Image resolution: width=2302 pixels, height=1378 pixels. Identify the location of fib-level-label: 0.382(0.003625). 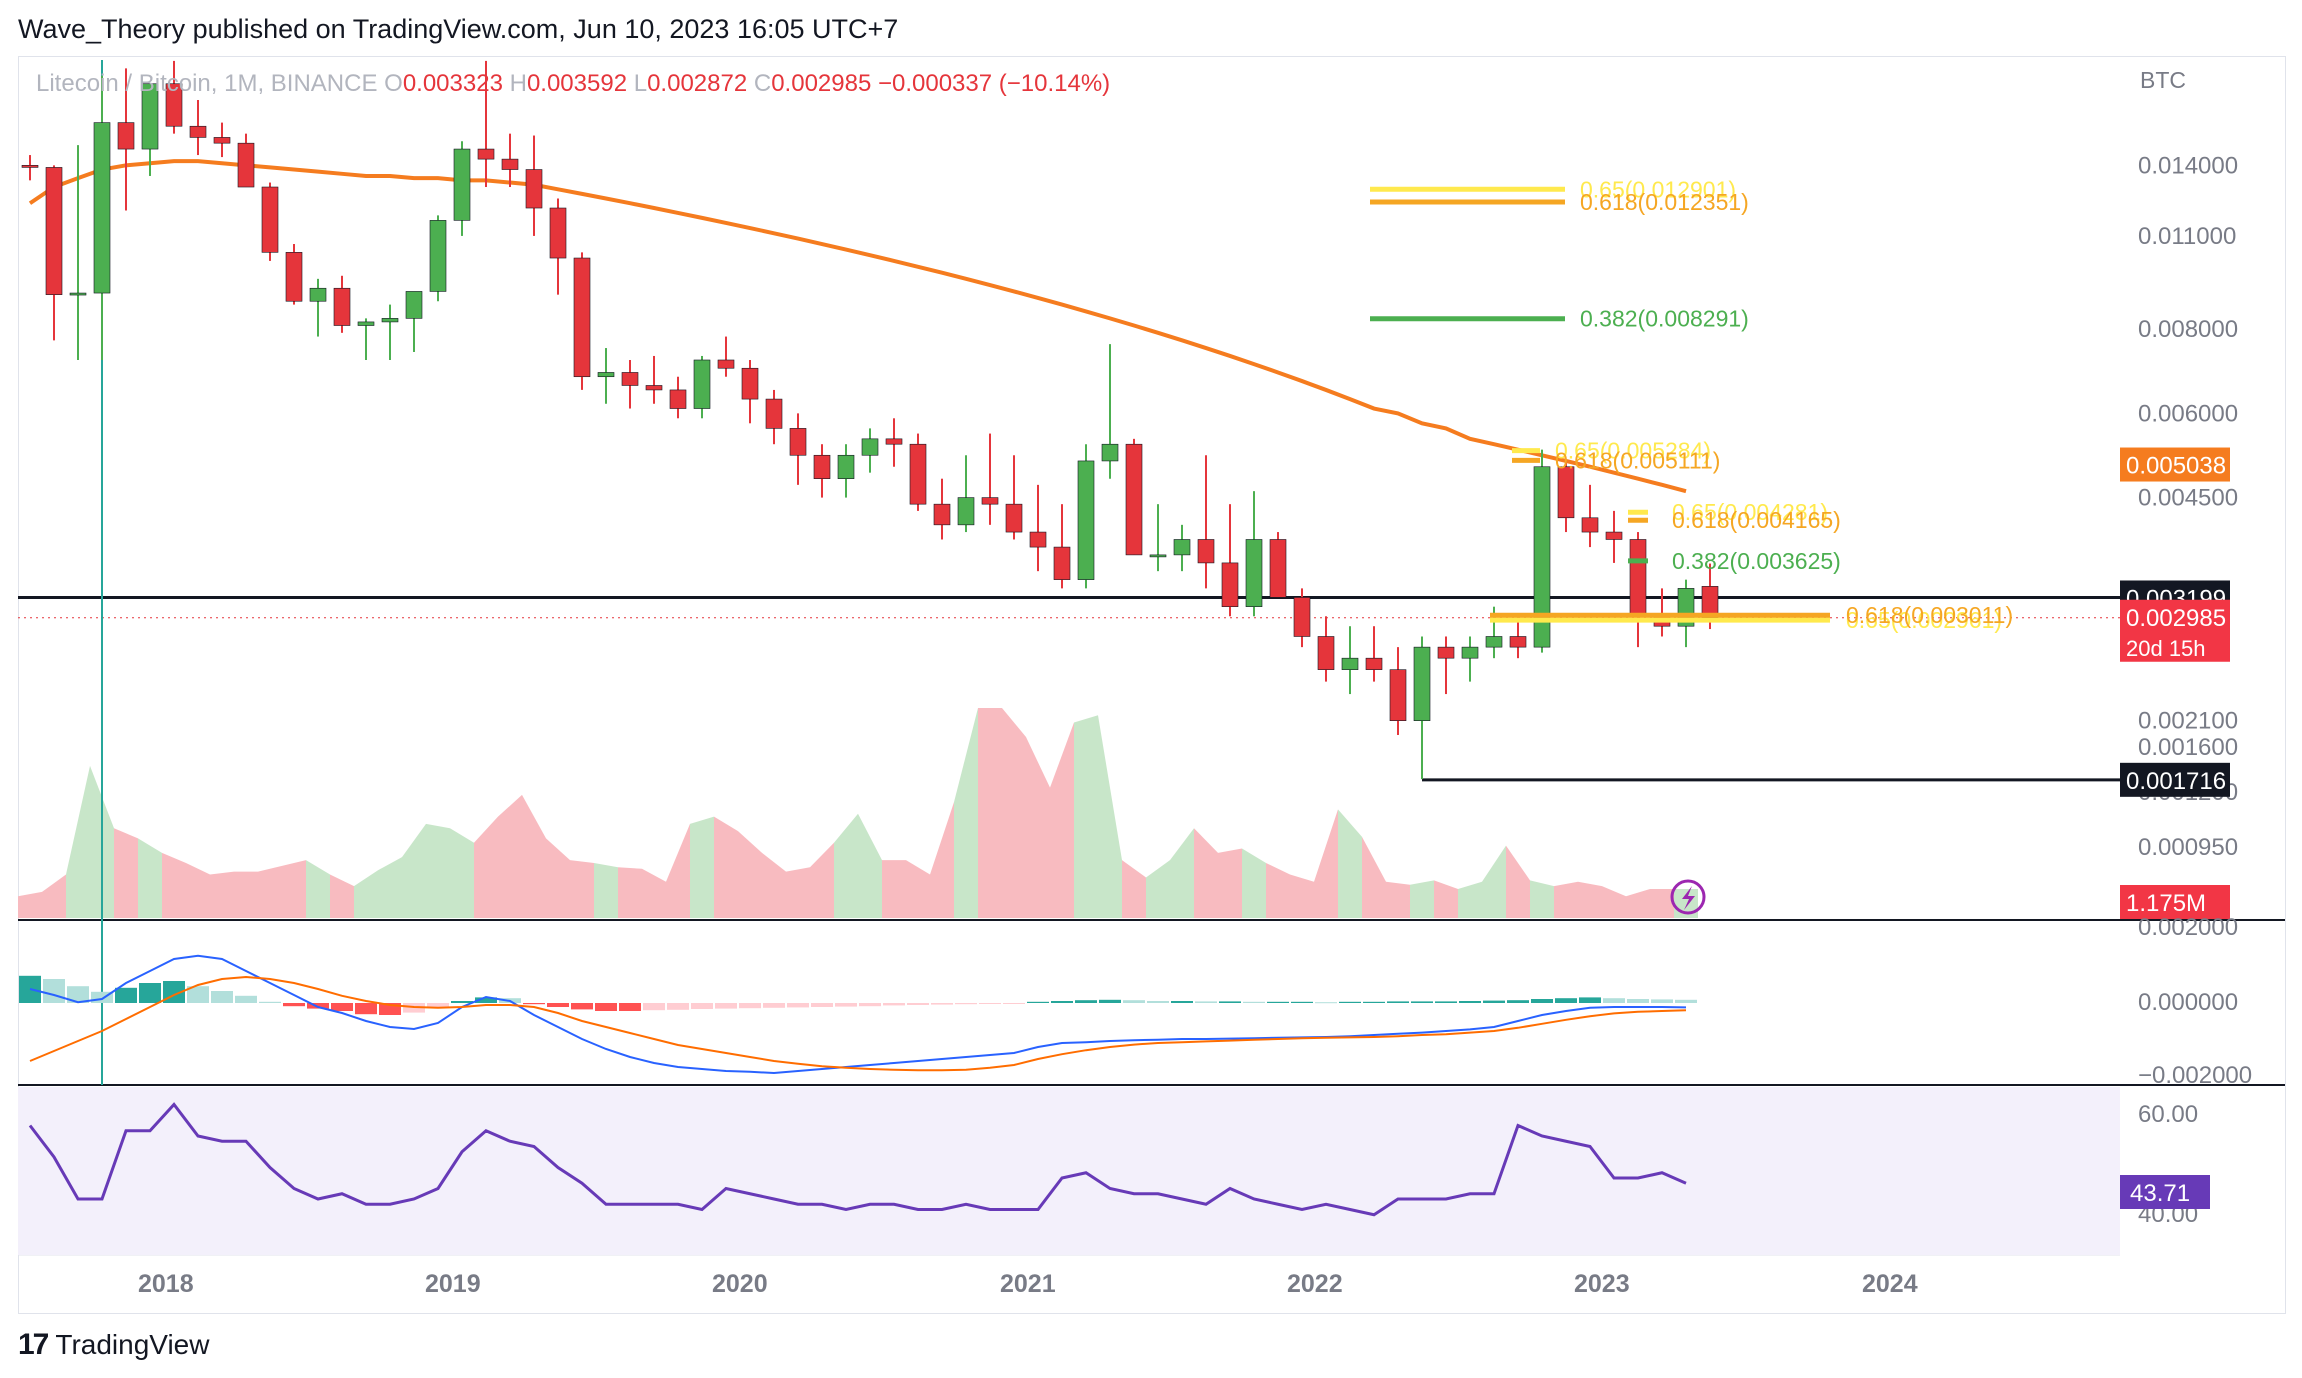
(1756, 561).